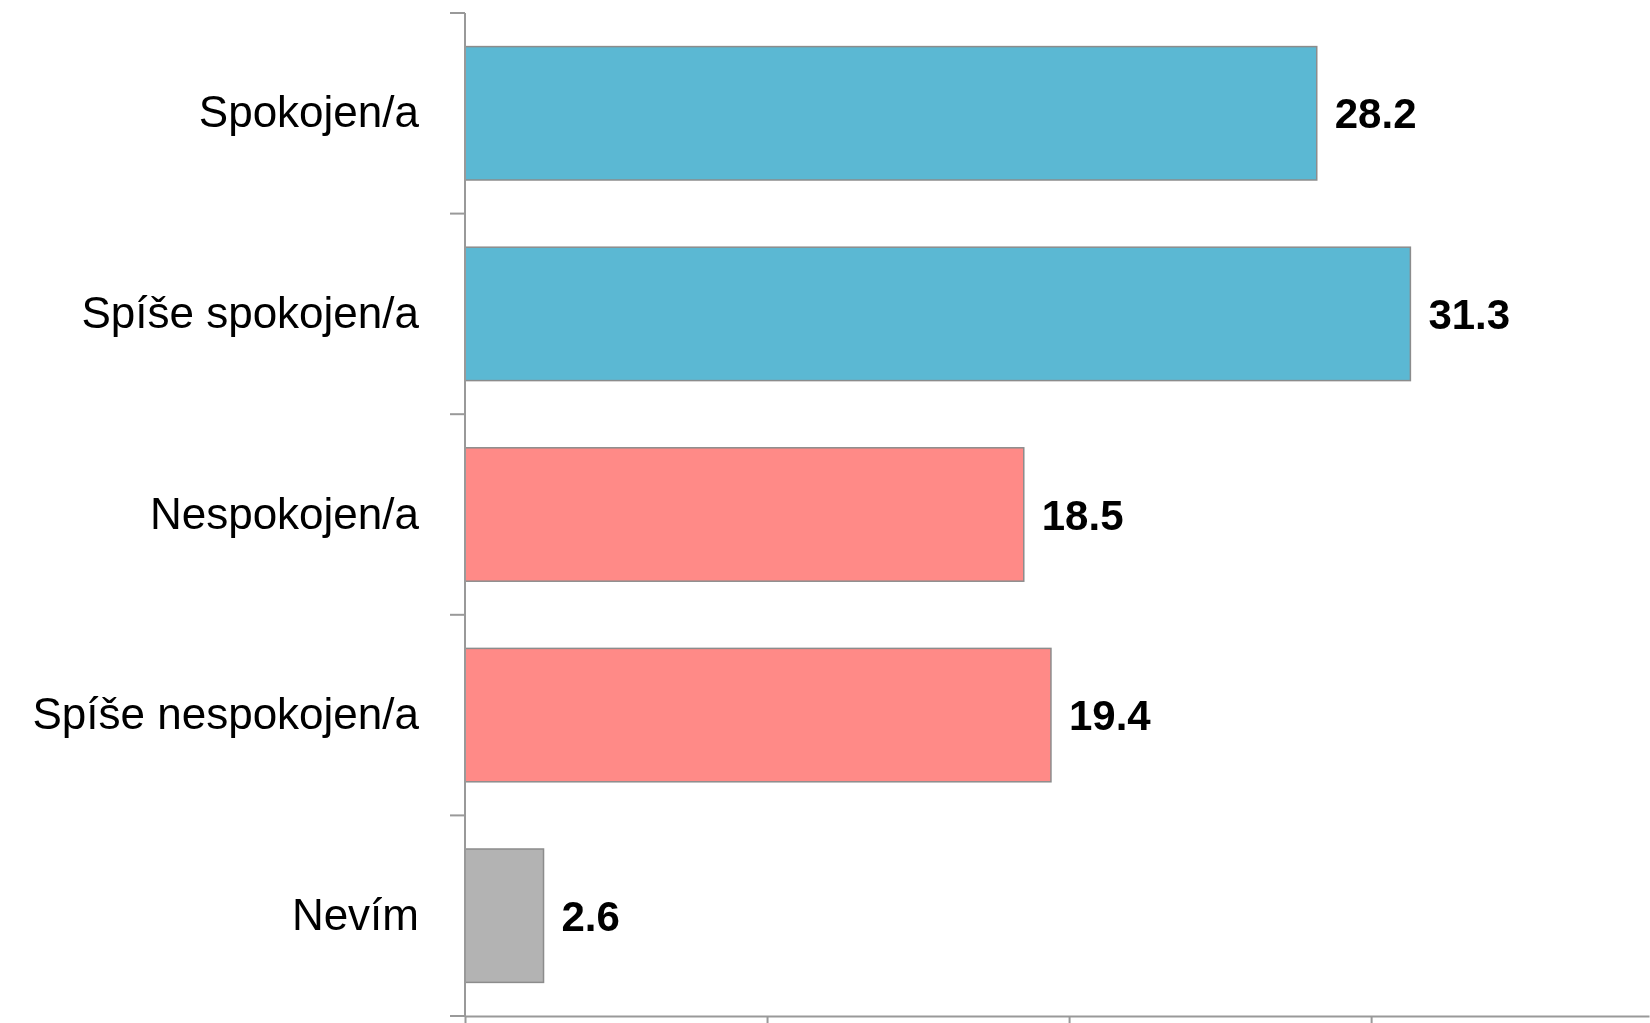  What do you see at coordinates (284, 513) in the screenshot?
I see `y-tick-label: Nespokojen/a` at bounding box center [284, 513].